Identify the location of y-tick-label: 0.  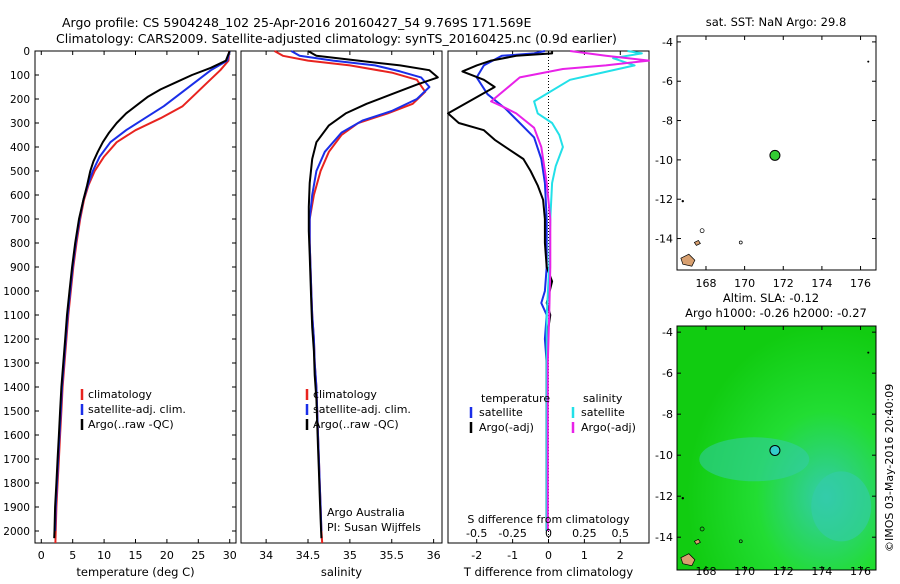
(26, 52).